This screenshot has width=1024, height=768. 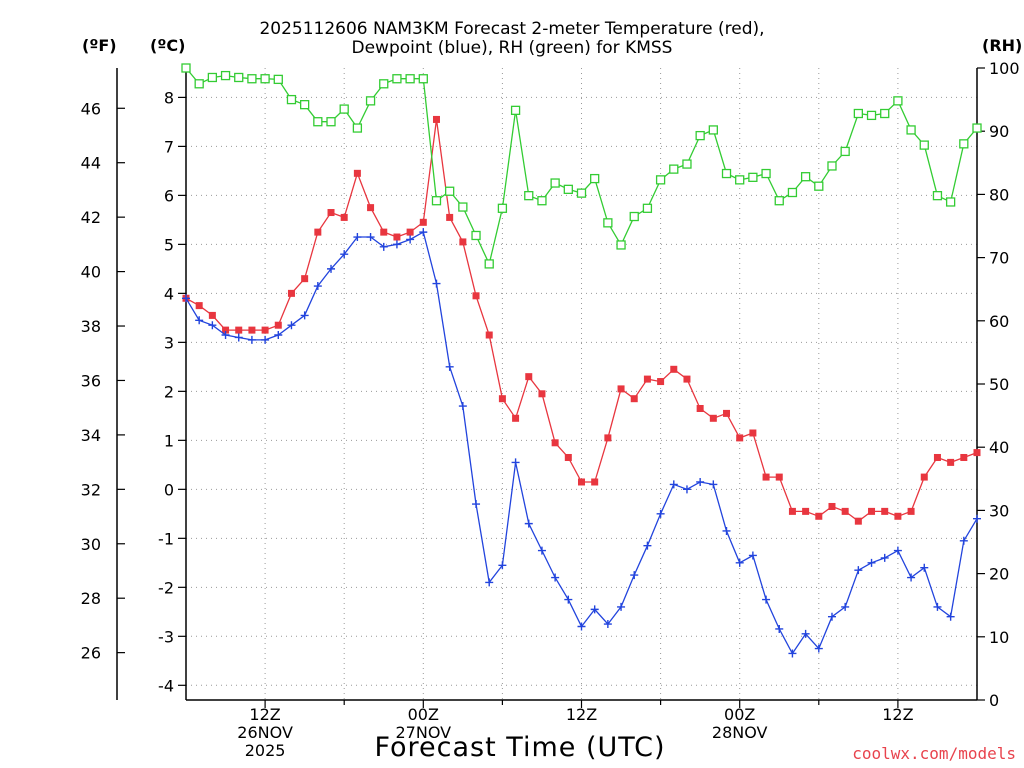 I want to click on celsius-tick-label: 3, so click(x=169, y=342).